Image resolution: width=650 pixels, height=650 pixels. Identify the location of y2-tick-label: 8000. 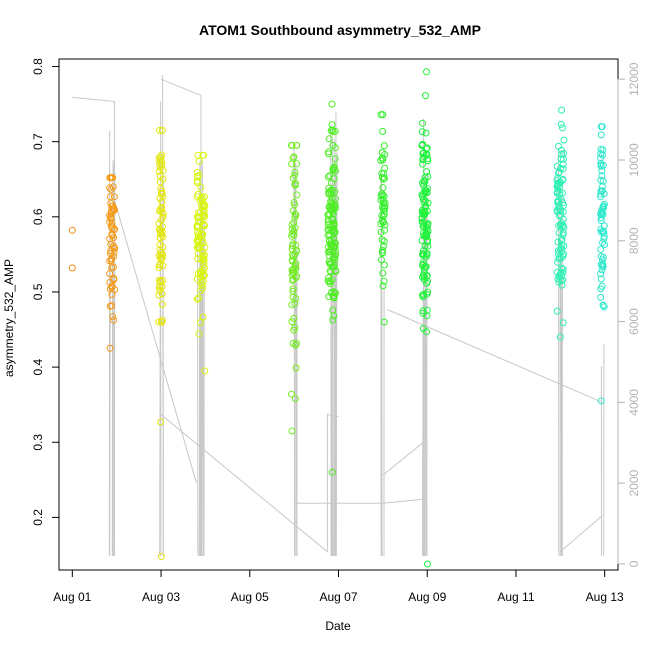
(634, 240).